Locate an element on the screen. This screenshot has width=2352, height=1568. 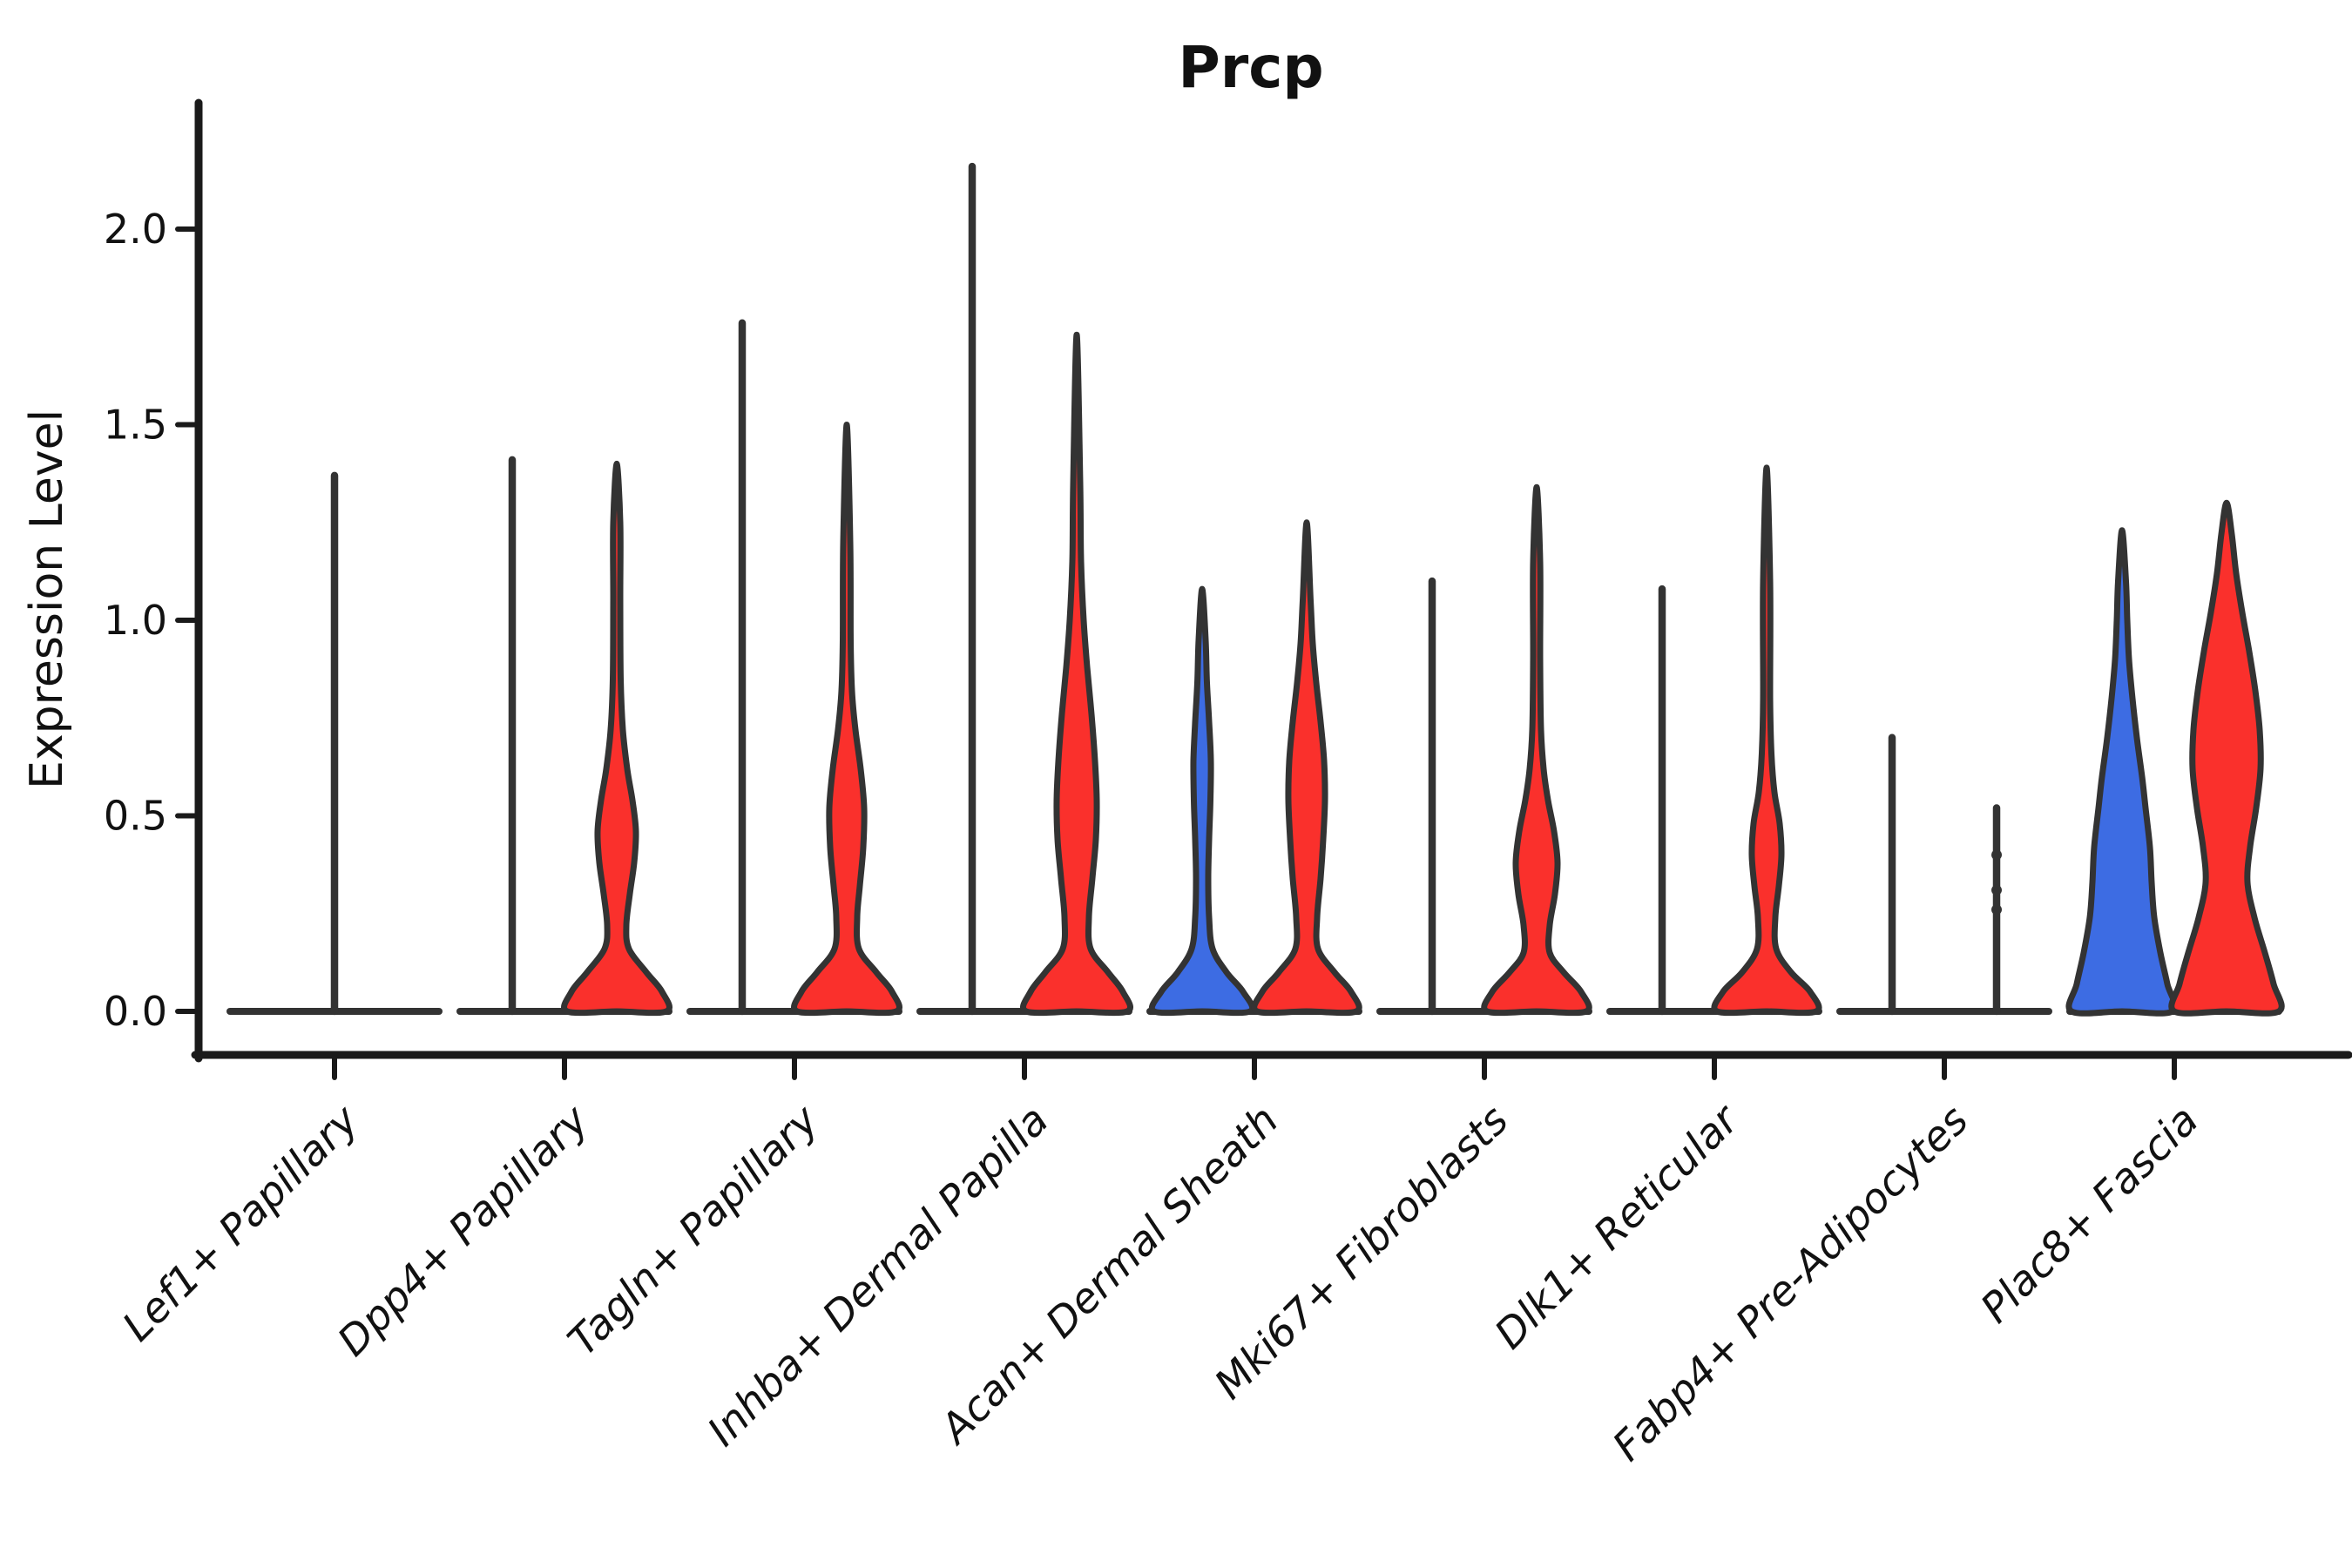
x-category-label: Lef1+ Papillary is located at coordinates (240, 1223).